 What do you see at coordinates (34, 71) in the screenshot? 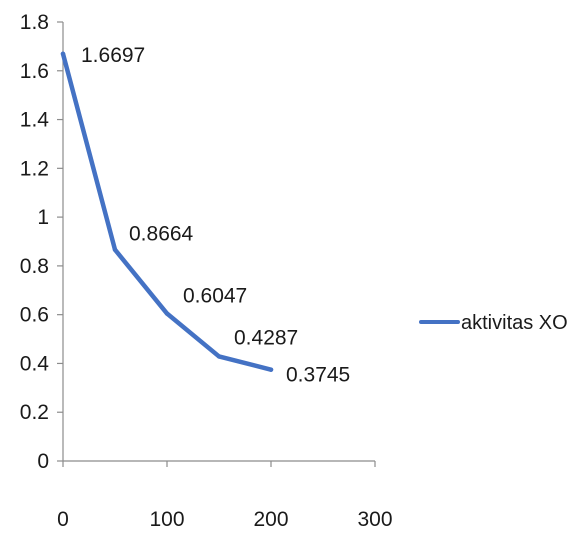
I see `y-tick-label: 1.6` at bounding box center [34, 71].